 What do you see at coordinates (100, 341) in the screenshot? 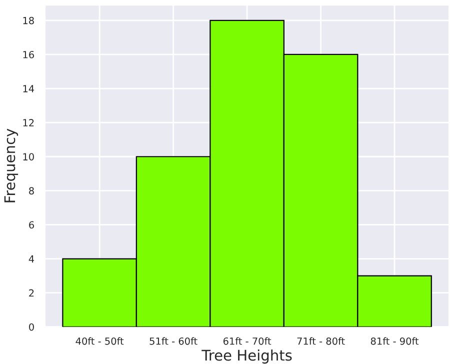
I see `x-tick-label: 40ft - 50ft` at bounding box center [100, 341].